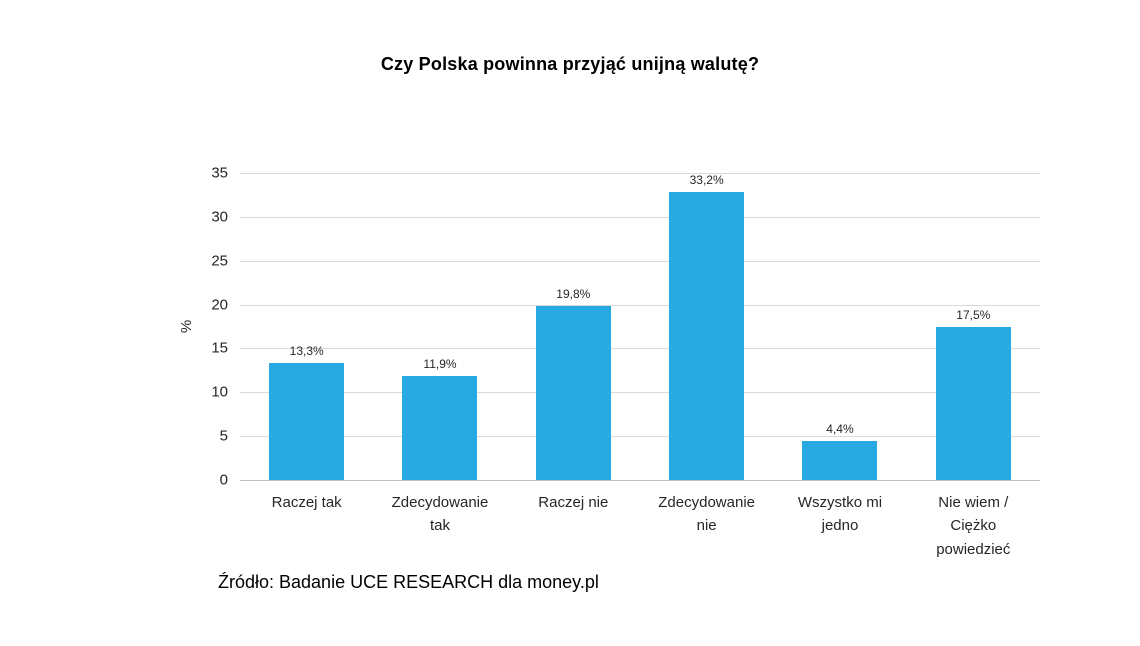 The height and width of the screenshot is (646, 1140). What do you see at coordinates (219, 348) in the screenshot?
I see `y-tick-label: 15` at bounding box center [219, 348].